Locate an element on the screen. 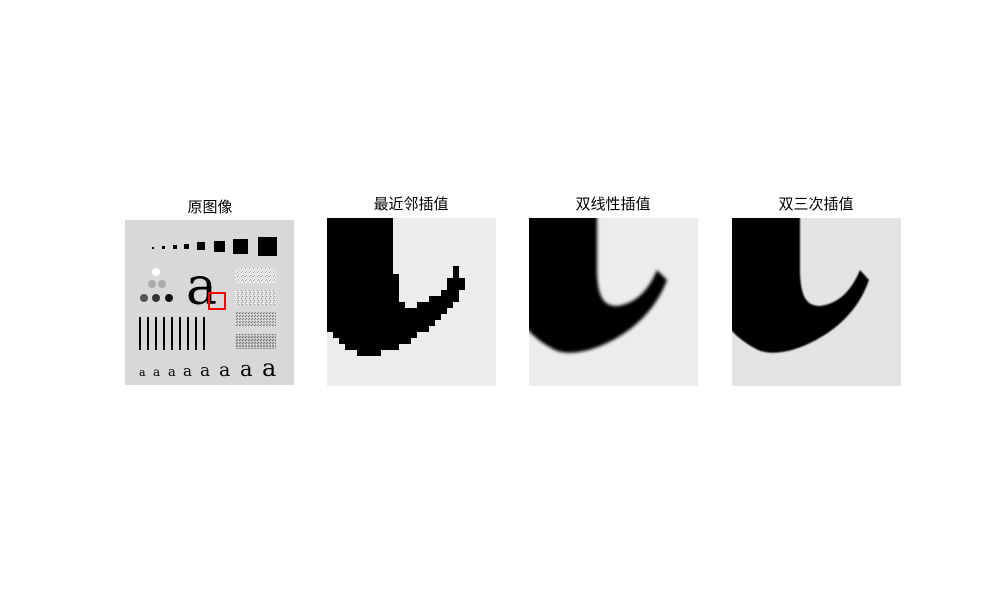  bicubic-image is located at coordinates (816, 302).